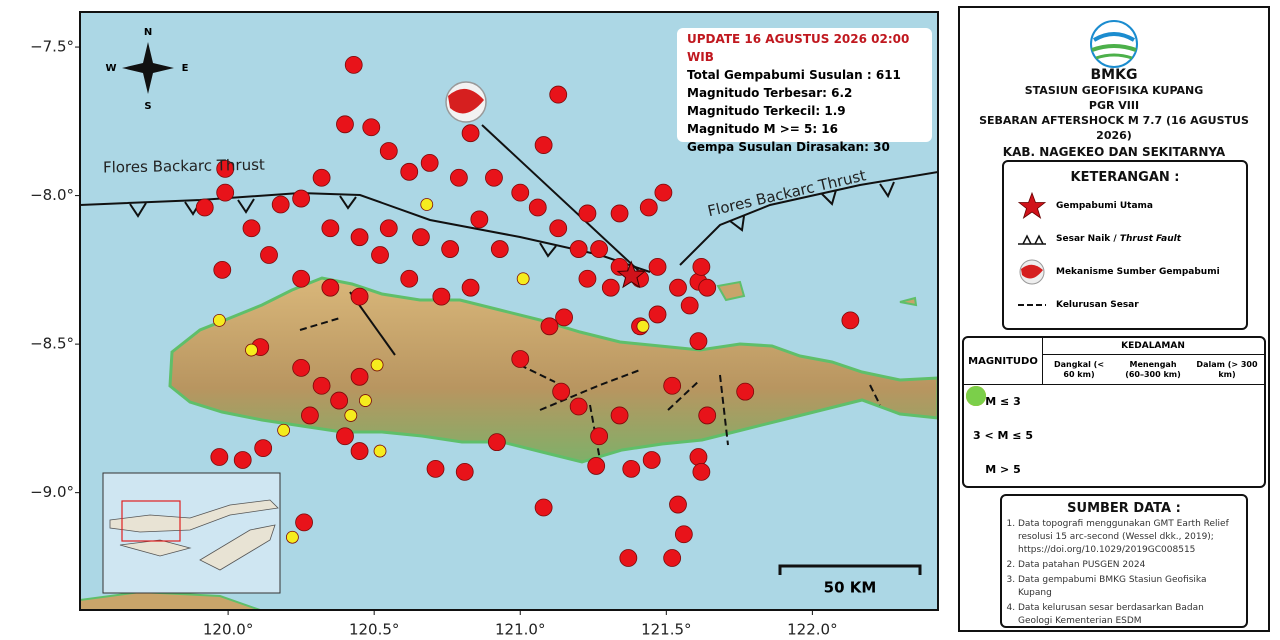 This screenshot has width=1280, height=640. I want to click on compass-letter: E, so click(185, 68).